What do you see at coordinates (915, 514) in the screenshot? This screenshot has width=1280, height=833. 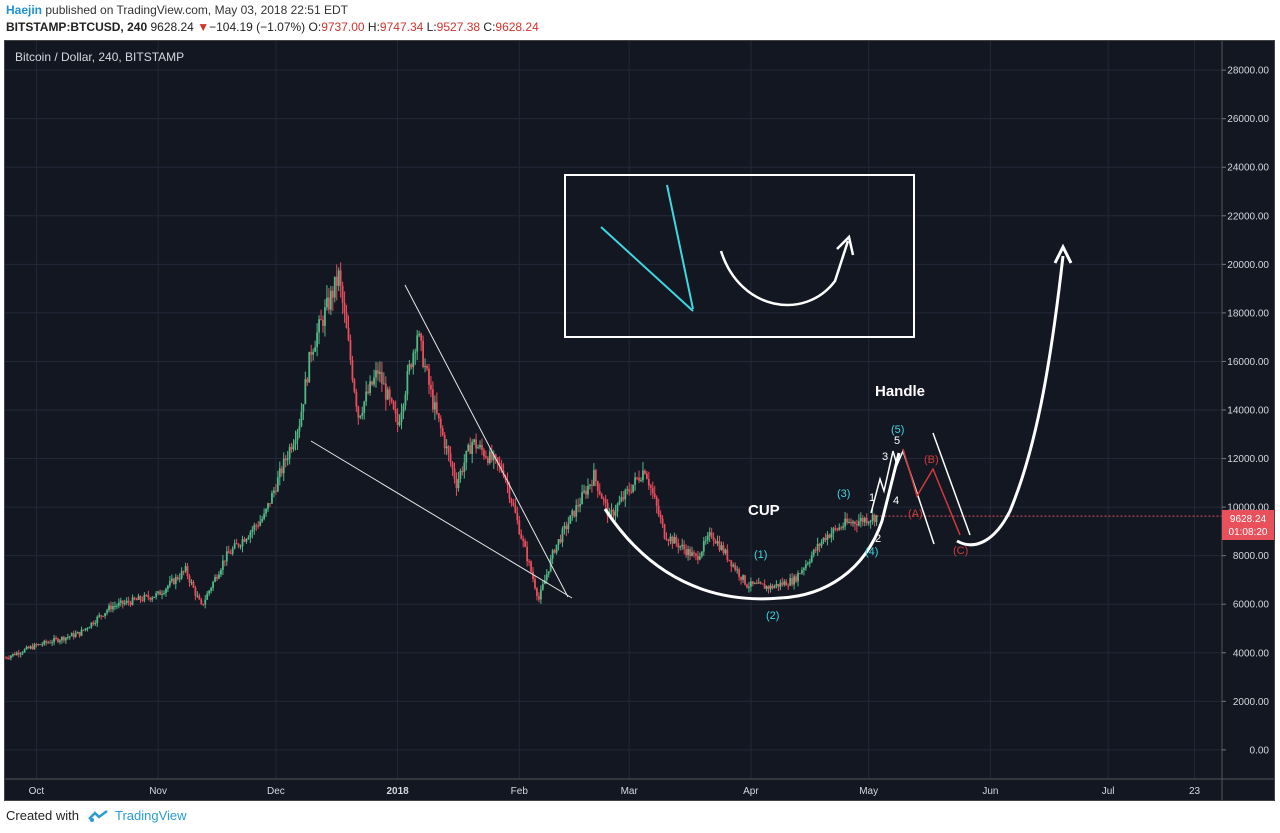 I see `wave-a-label: (A)` at bounding box center [915, 514].